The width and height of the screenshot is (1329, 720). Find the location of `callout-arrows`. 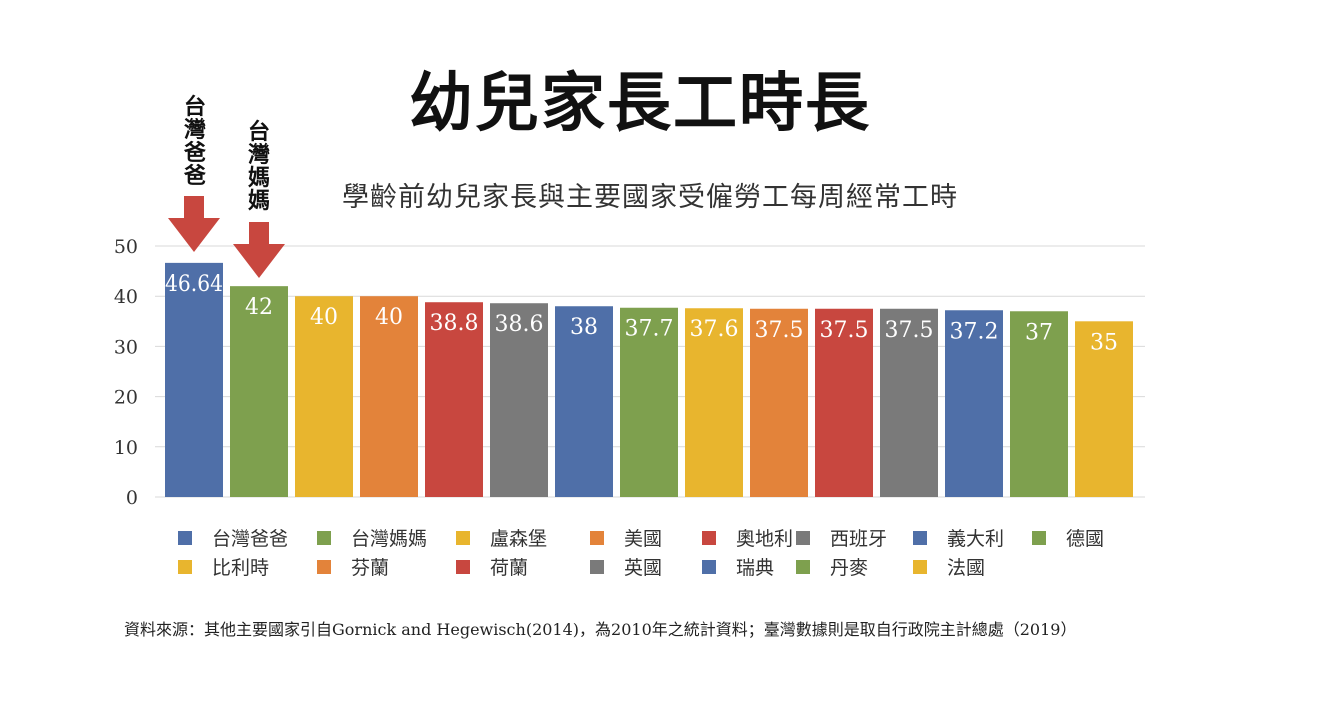

callout-arrows is located at coordinates (226, 237).